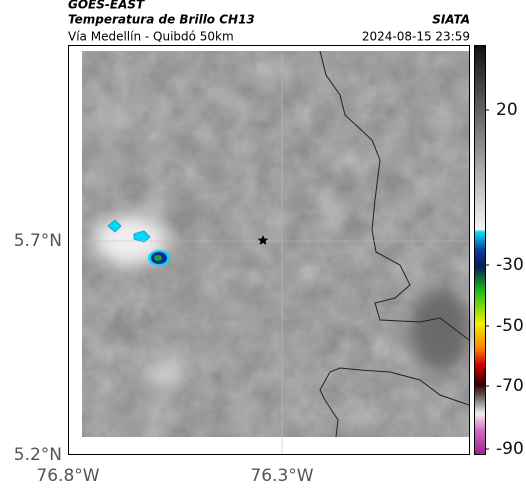  What do you see at coordinates (416, 37) in the screenshot?
I see `timestamp: 2024-08-15 23:59` at bounding box center [416, 37].